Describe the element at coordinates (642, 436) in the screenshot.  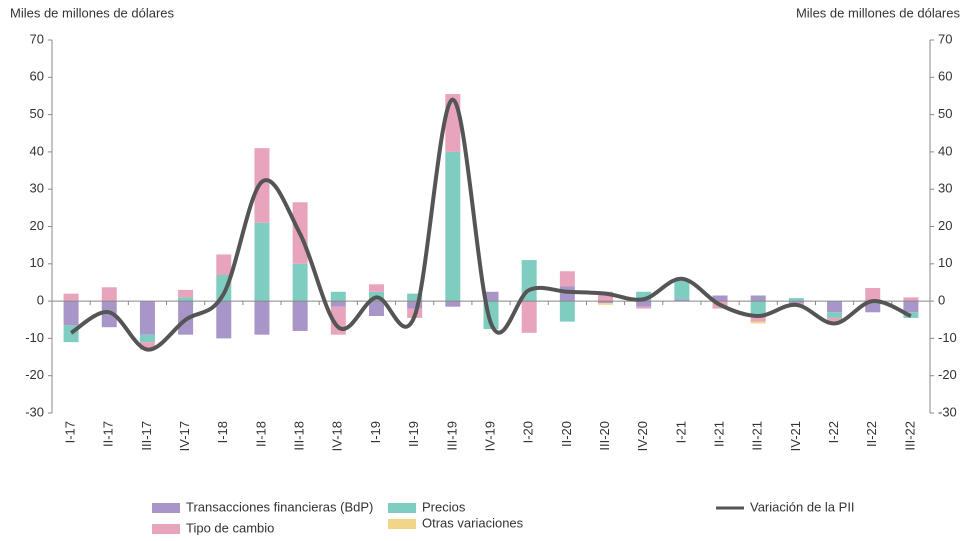
I see `x-tick-label: IV-20` at that location.